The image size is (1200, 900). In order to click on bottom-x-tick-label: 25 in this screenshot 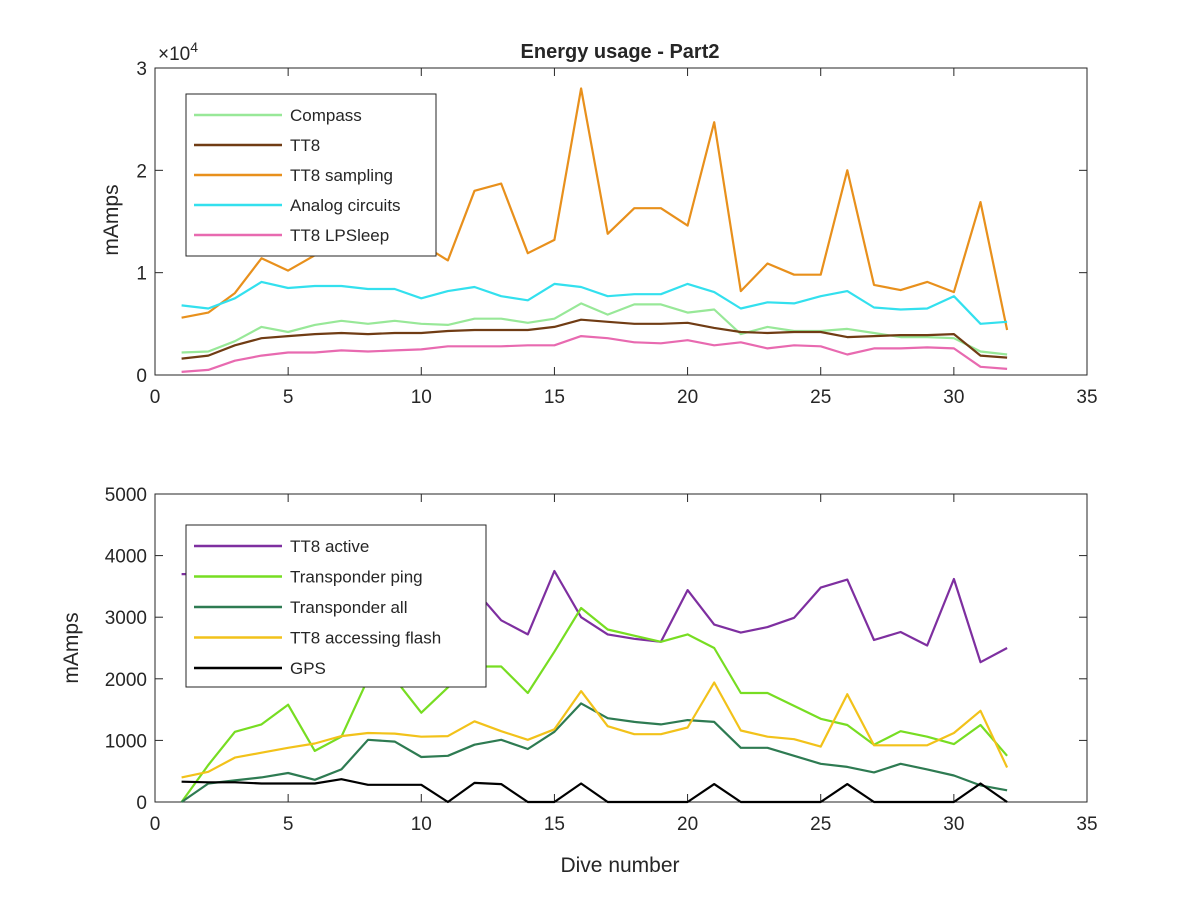, I will do `click(820, 824)`.